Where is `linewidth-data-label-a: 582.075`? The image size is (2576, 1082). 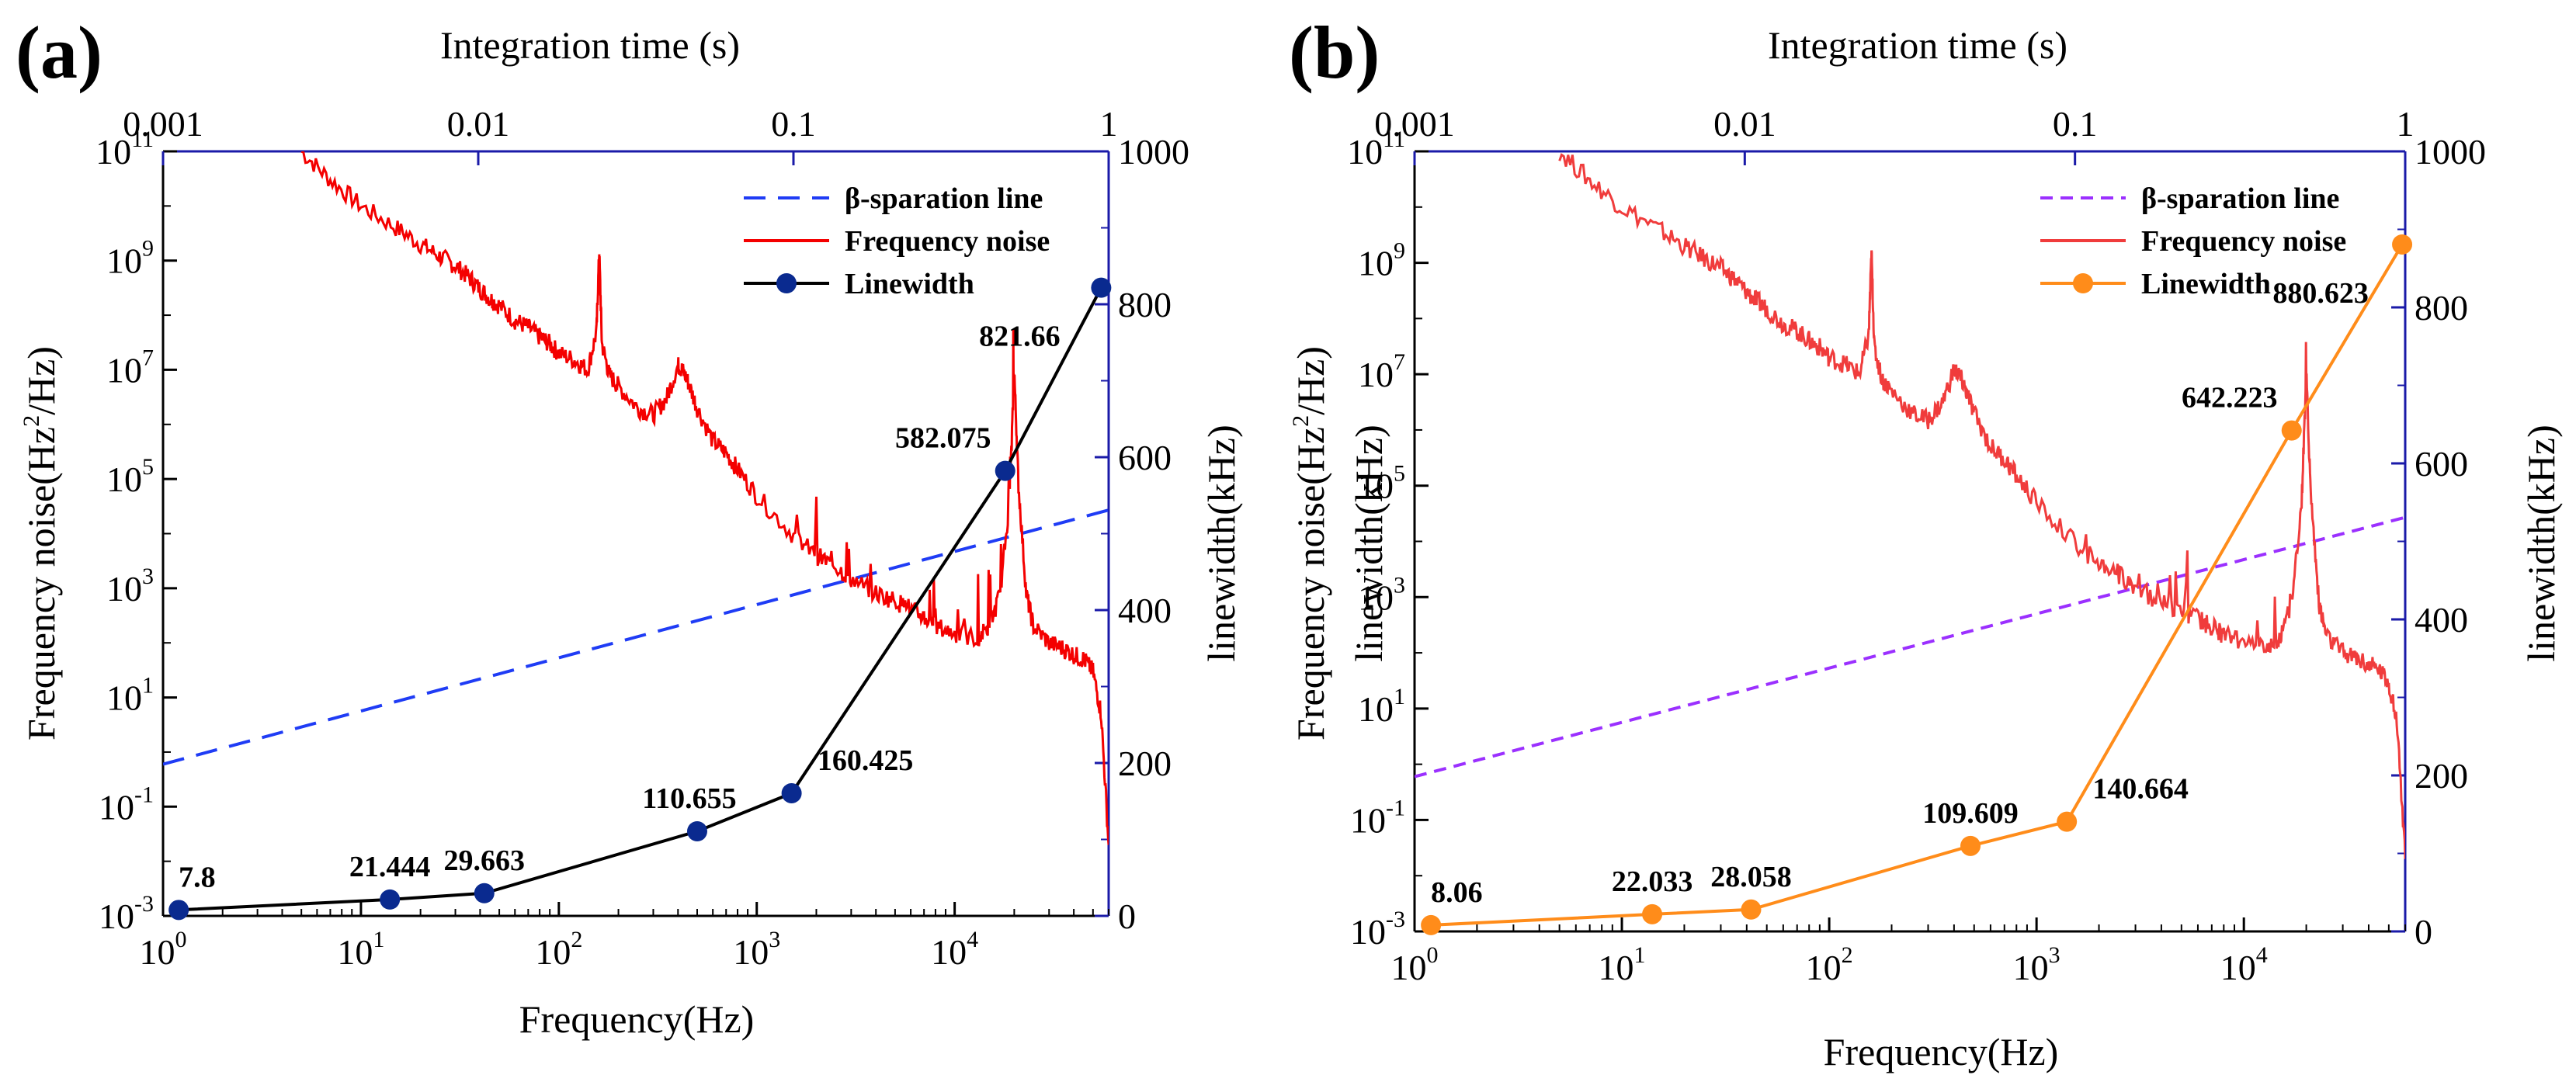 linewidth-data-label-a: 582.075 is located at coordinates (943, 438).